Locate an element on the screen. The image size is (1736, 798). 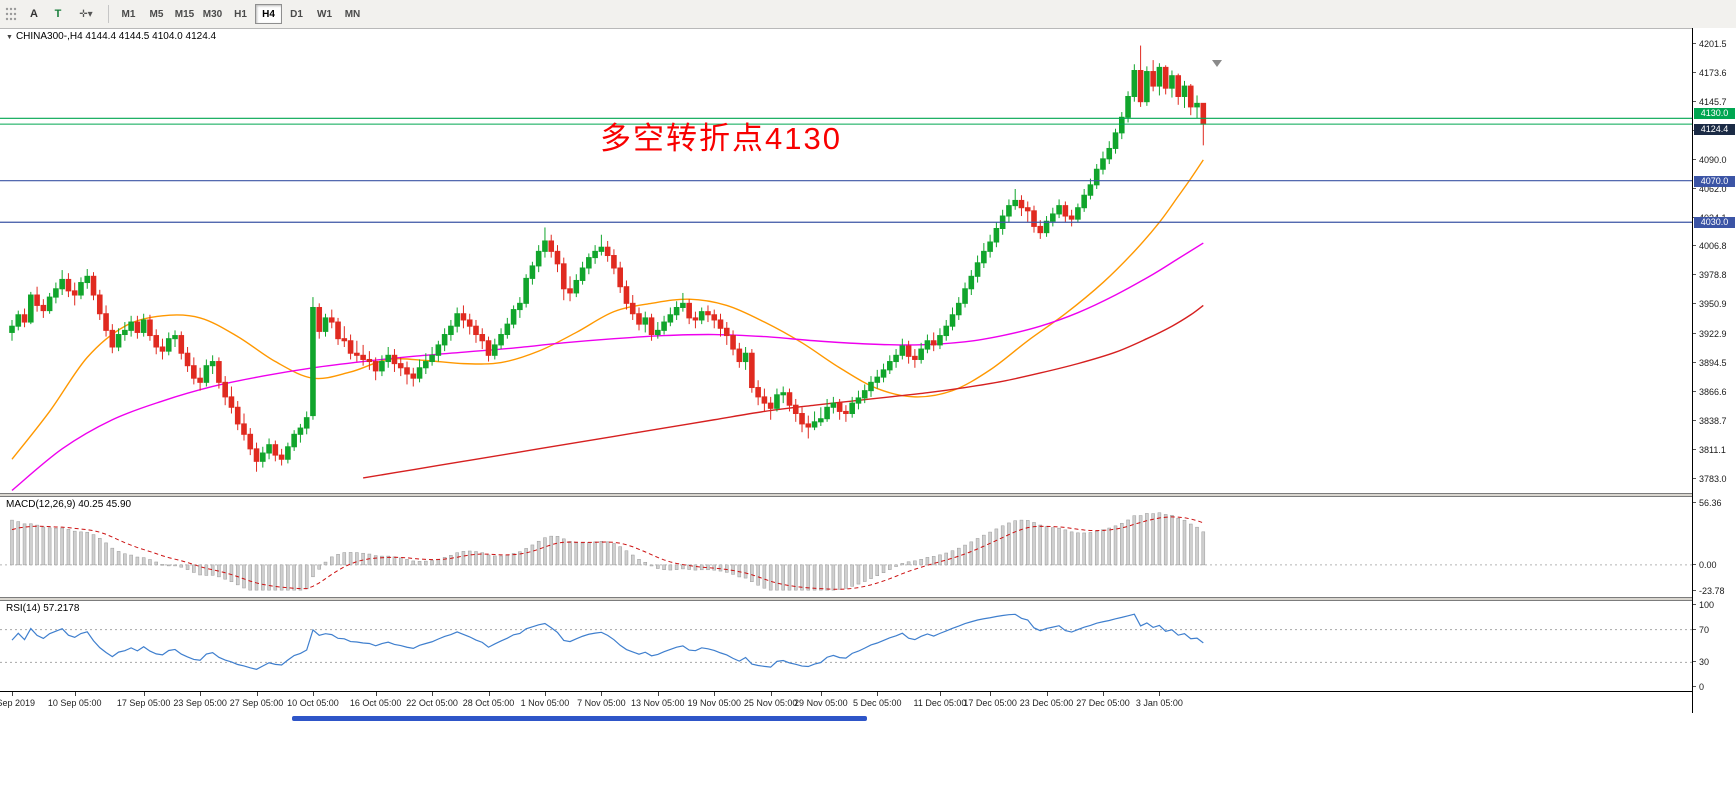
time-axis-label: 27 Sep 05:00 is located at coordinates (256, 703).